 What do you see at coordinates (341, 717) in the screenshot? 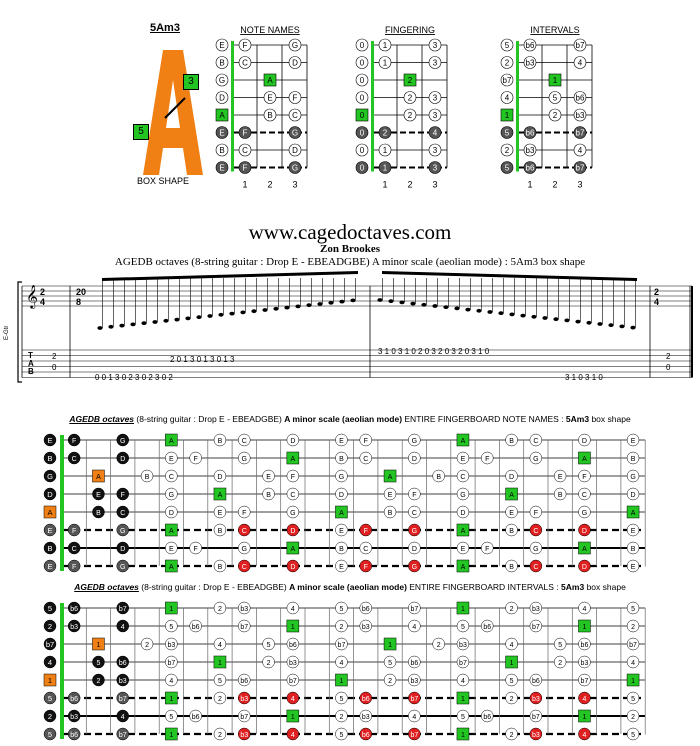
I see `note-label: 2` at bounding box center [341, 717].